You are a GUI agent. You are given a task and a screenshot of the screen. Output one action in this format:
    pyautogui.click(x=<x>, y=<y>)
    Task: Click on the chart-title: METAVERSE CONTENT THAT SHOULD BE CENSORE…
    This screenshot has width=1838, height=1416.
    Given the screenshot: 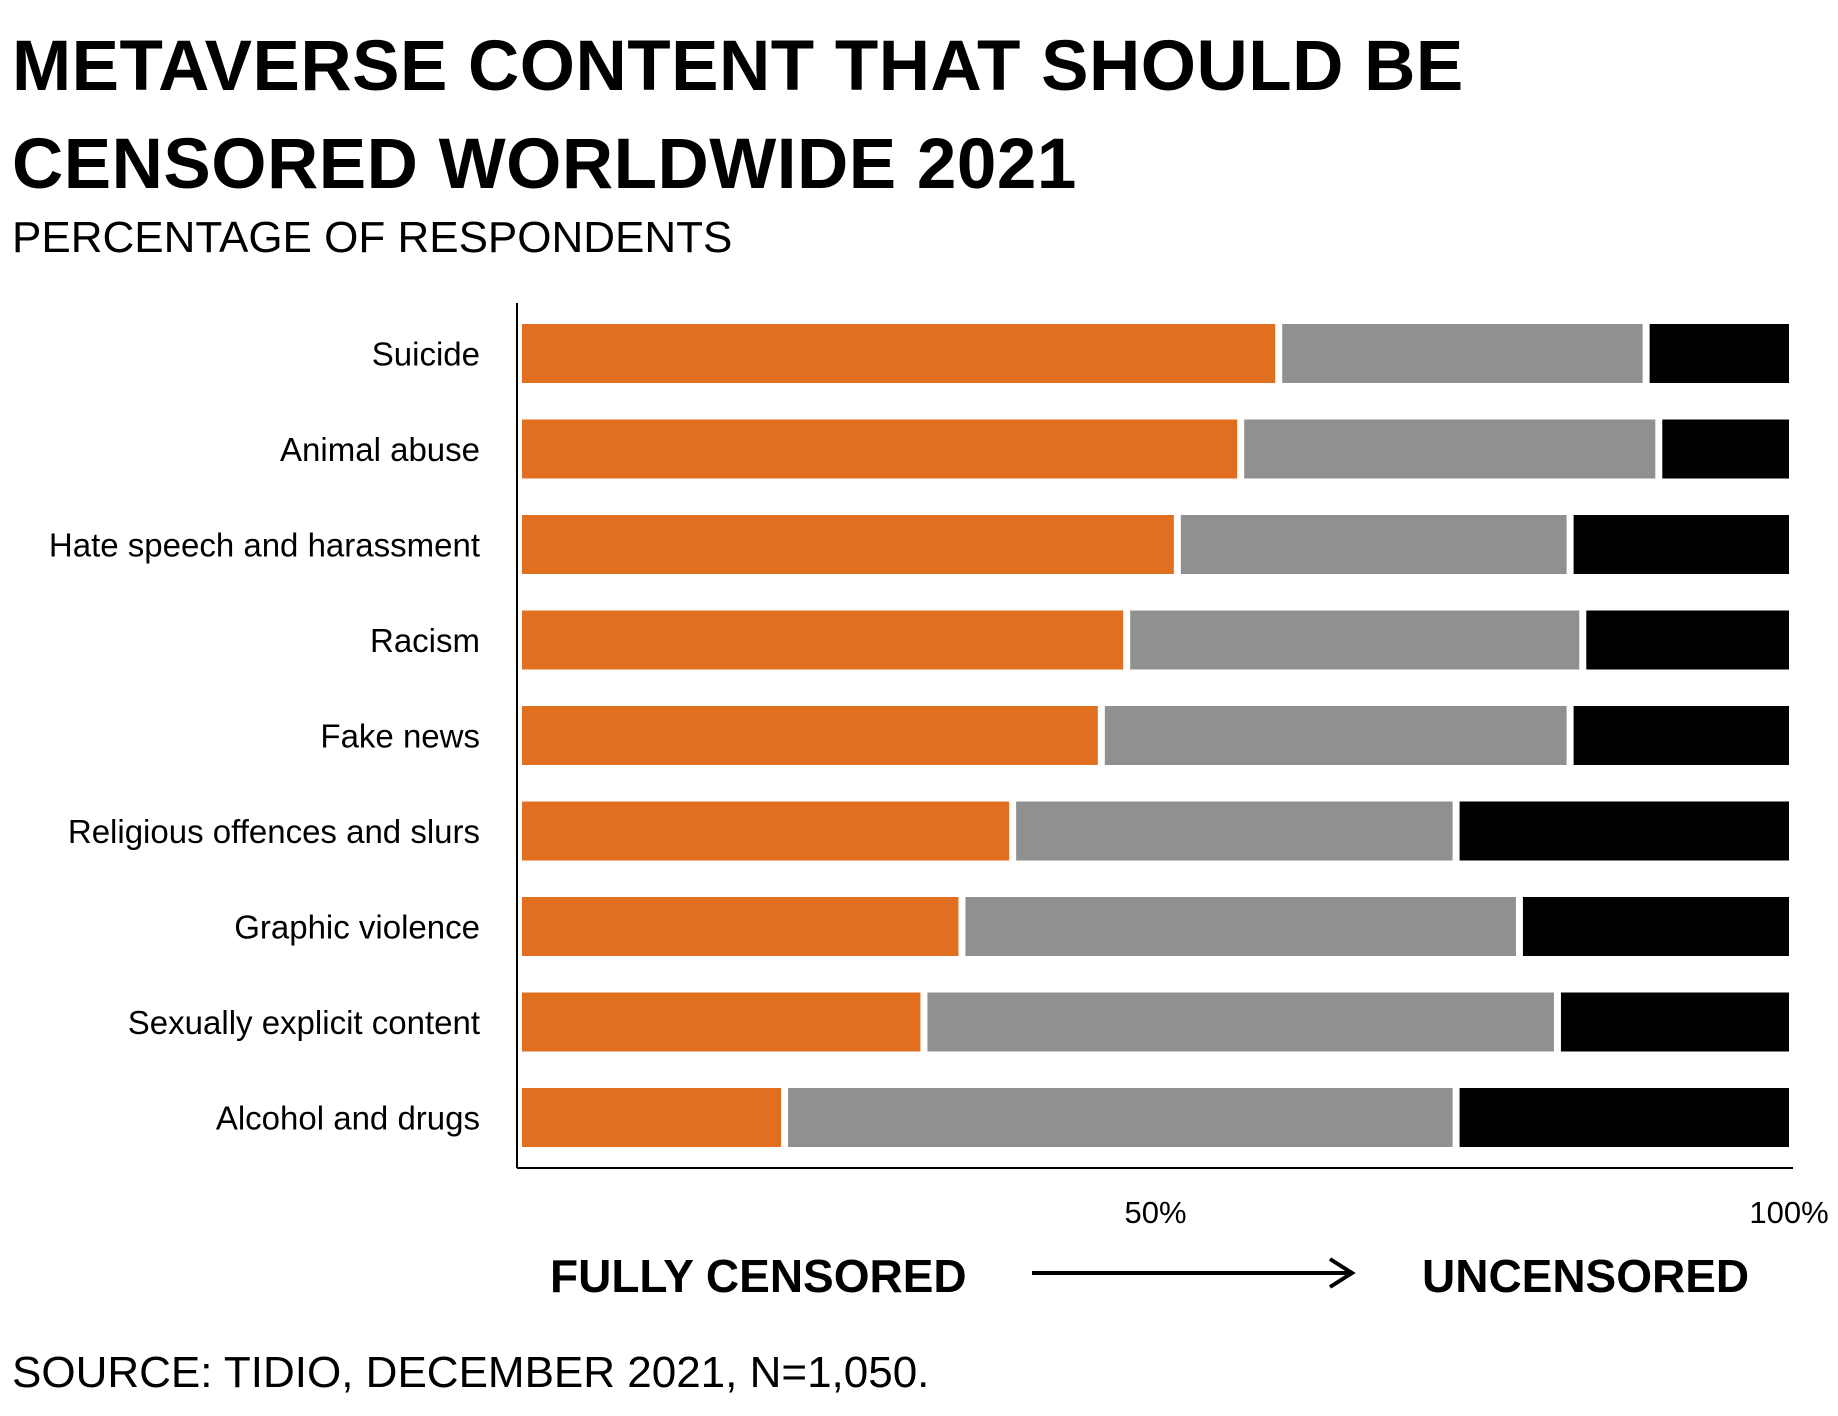 What is the action you would take?
    pyautogui.click(x=738, y=115)
    